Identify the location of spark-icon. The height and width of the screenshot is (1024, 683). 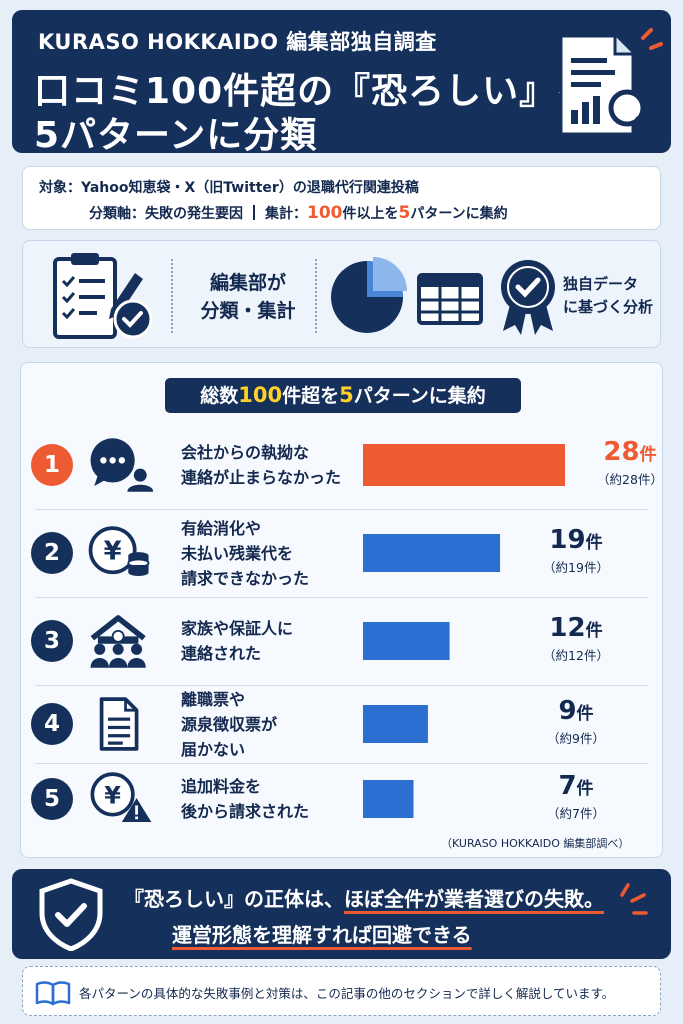
(634, 899).